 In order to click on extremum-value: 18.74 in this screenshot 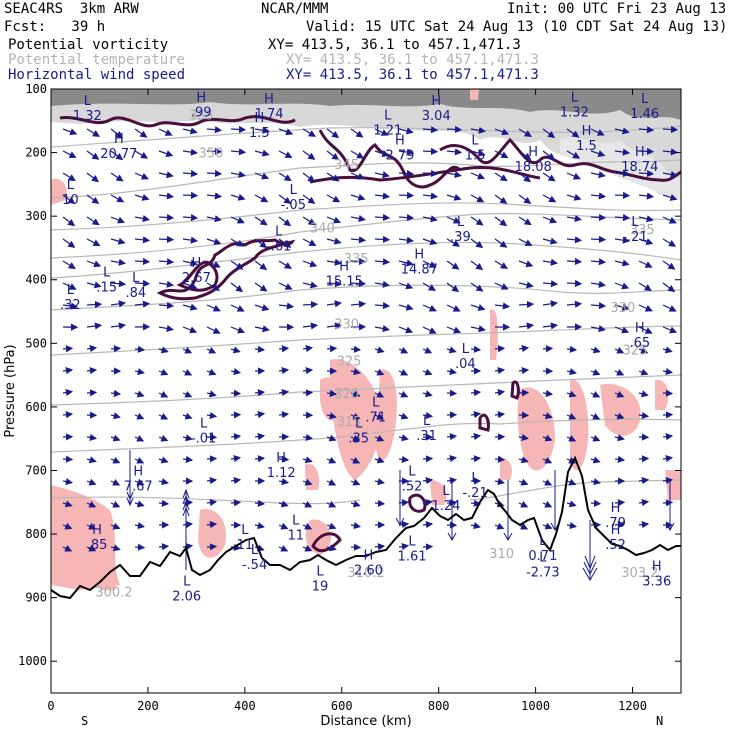, I will do `click(639, 167)`.